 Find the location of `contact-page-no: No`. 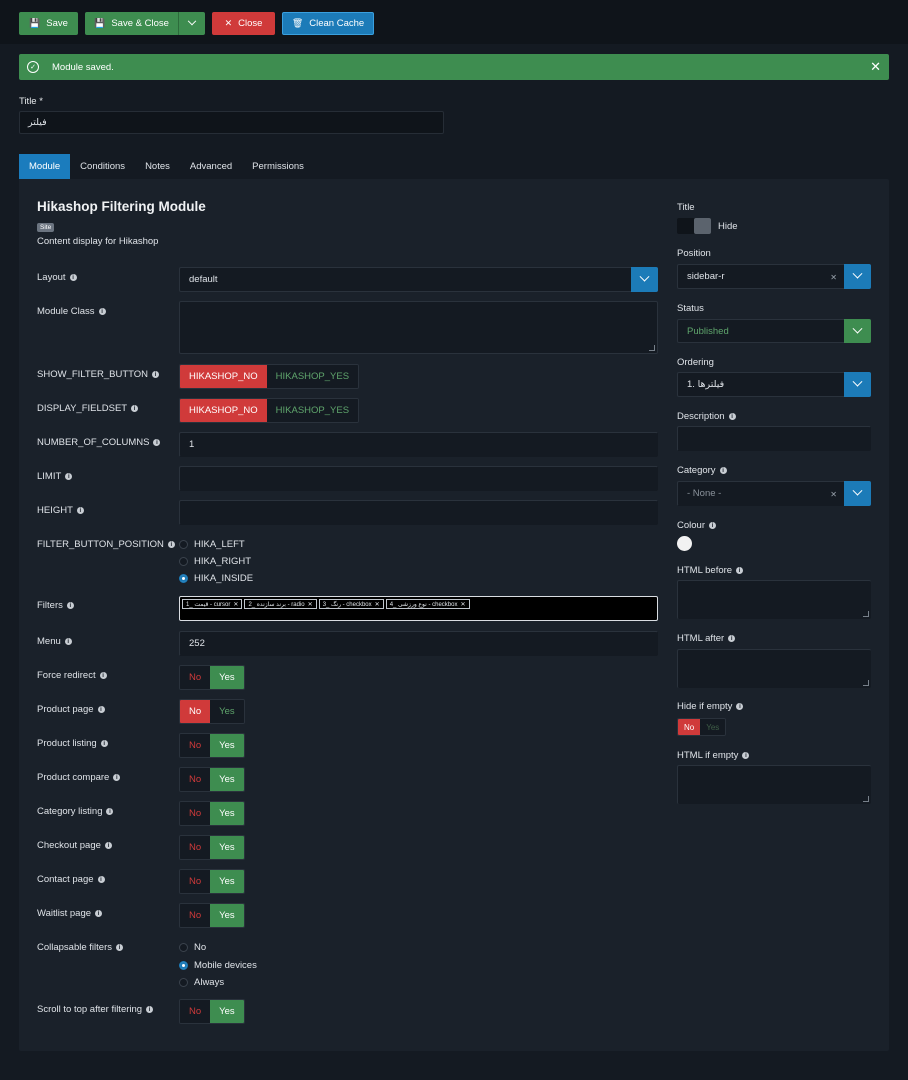

contact-page-no: No is located at coordinates (195, 881).